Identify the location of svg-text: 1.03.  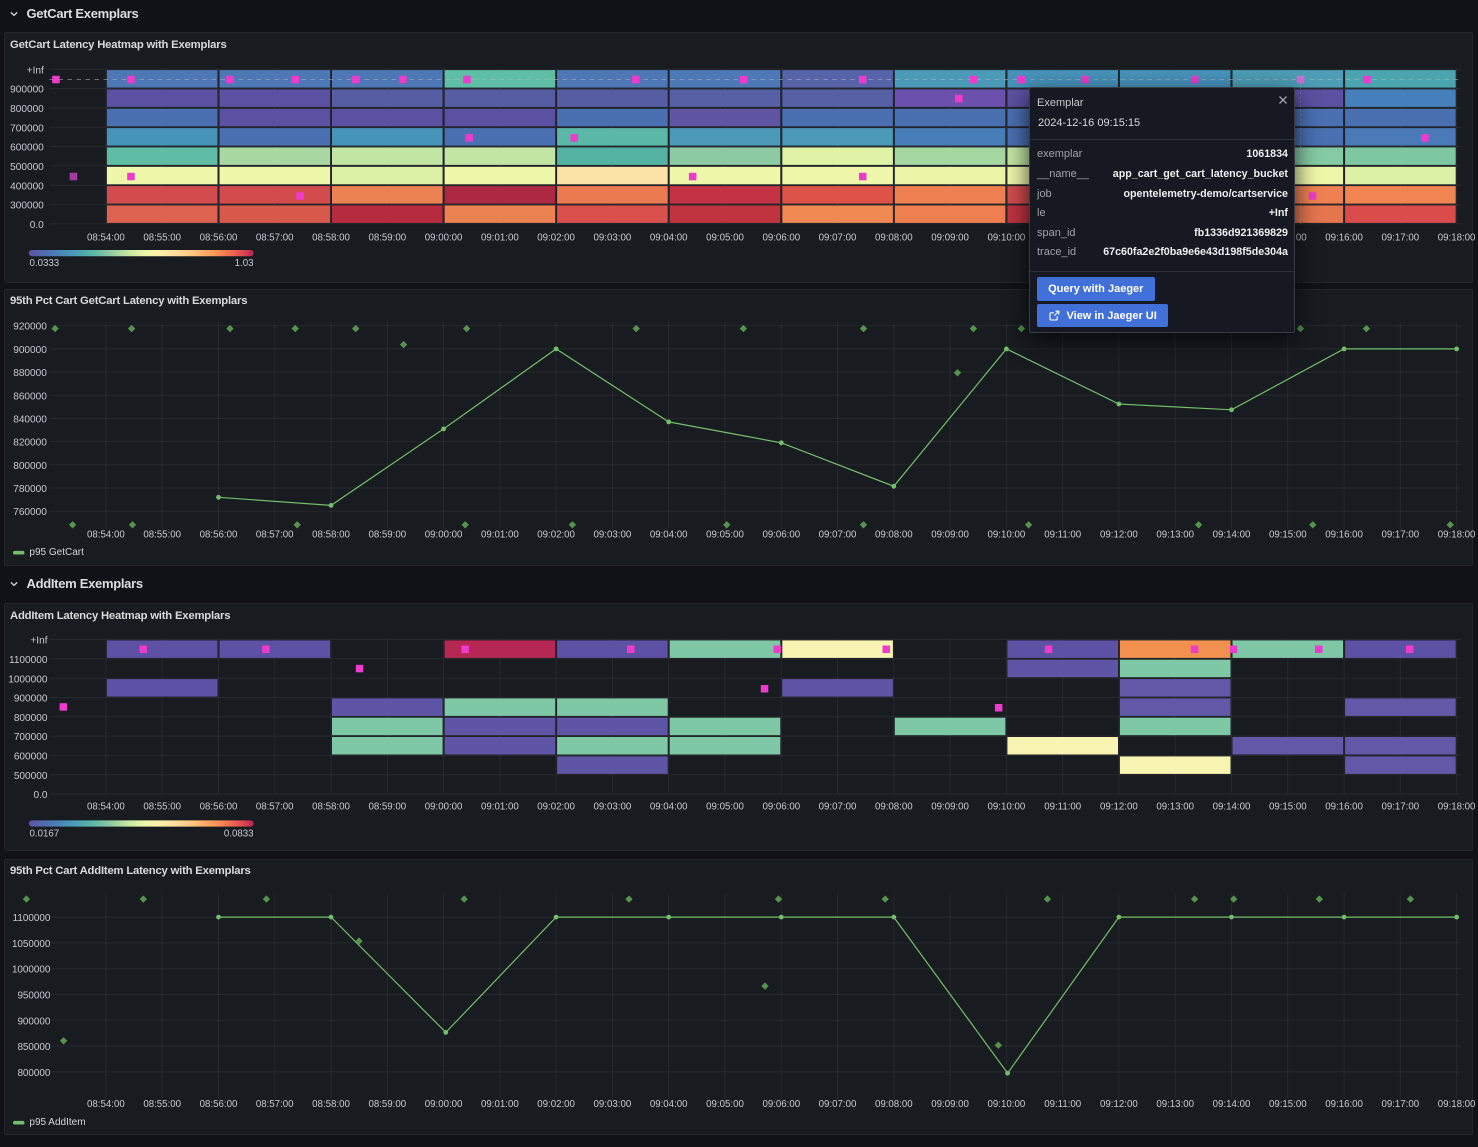
(244, 263).